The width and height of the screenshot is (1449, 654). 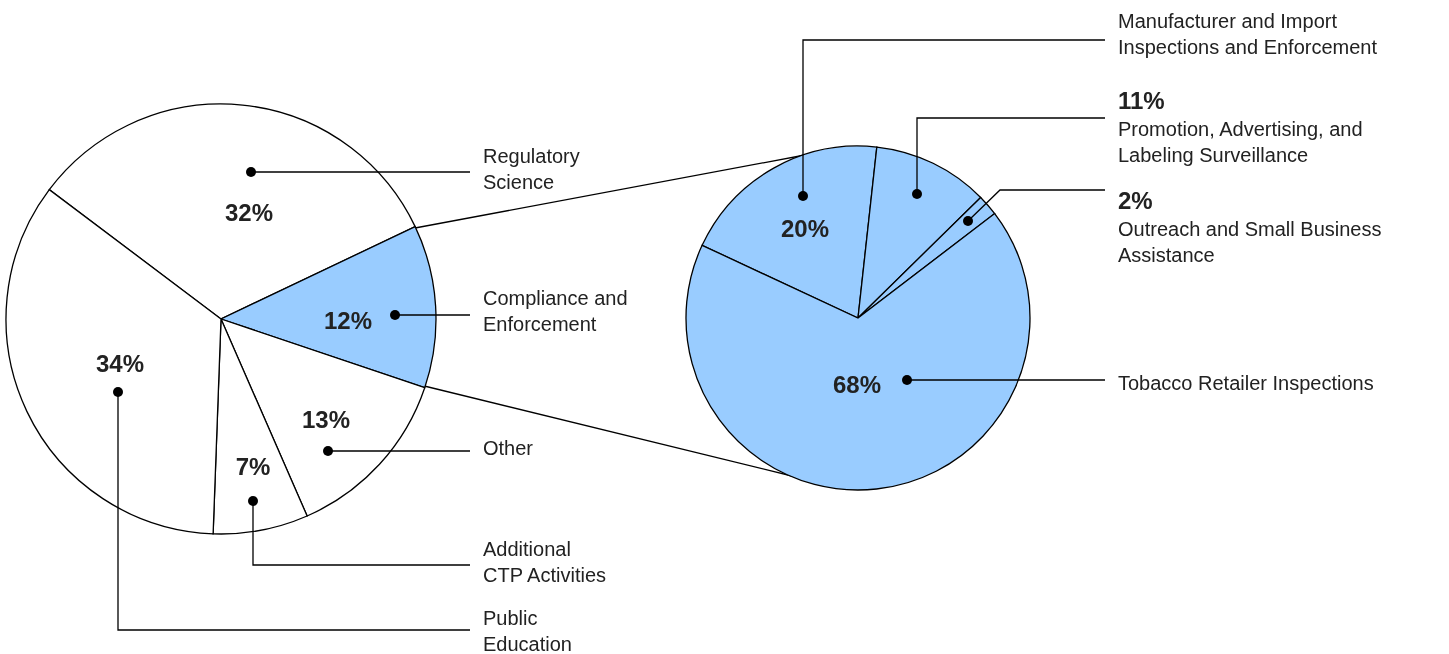 I want to click on slice-label: Regulatory Science, so click(x=531, y=169).